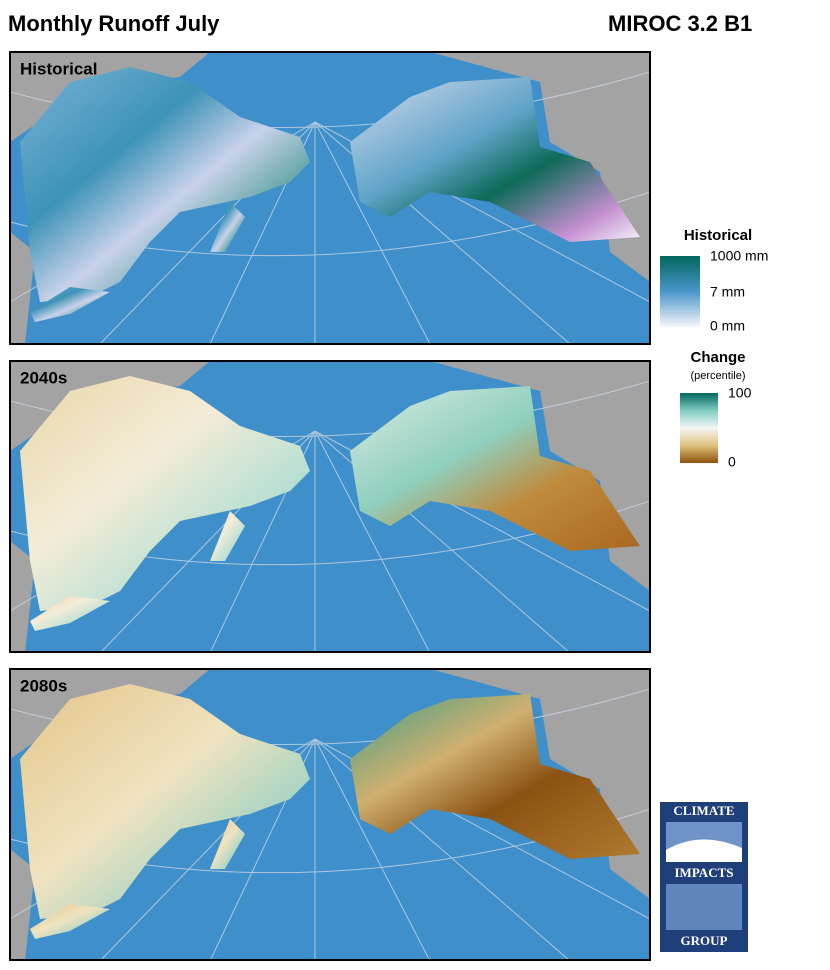 Image resolution: width=830 pixels, height=970 pixels. Describe the element at coordinates (43, 377) in the screenshot. I see `panel-label: 2040s` at that location.